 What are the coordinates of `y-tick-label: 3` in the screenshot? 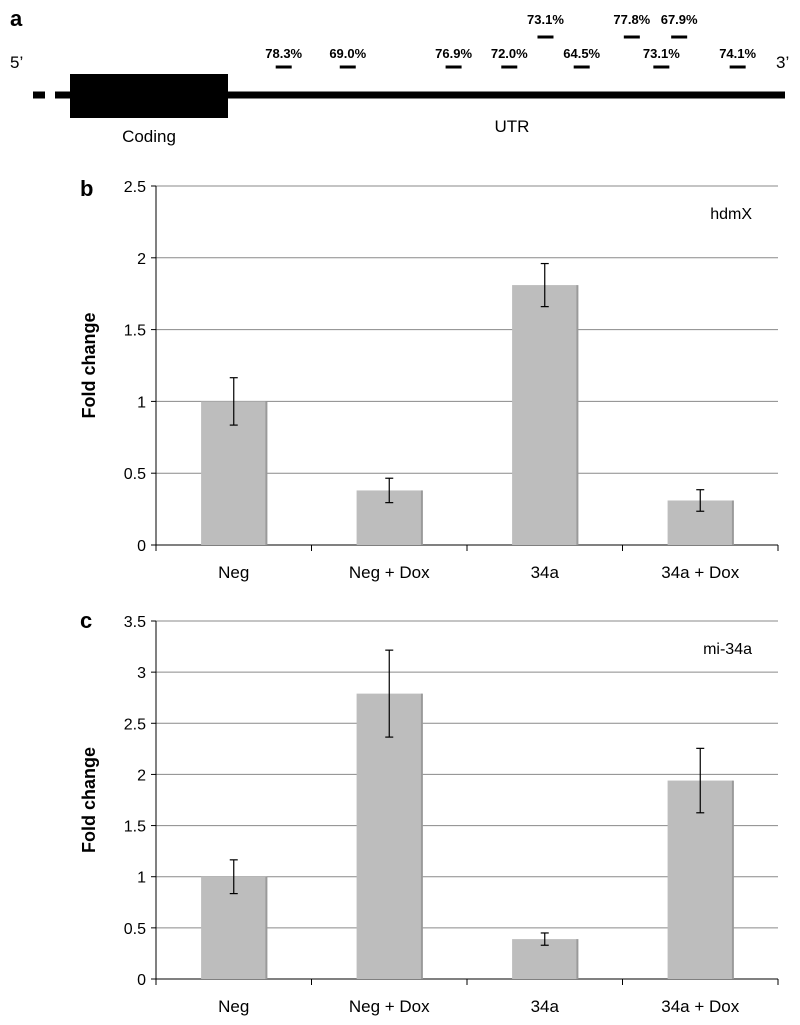 It's located at (141, 673).